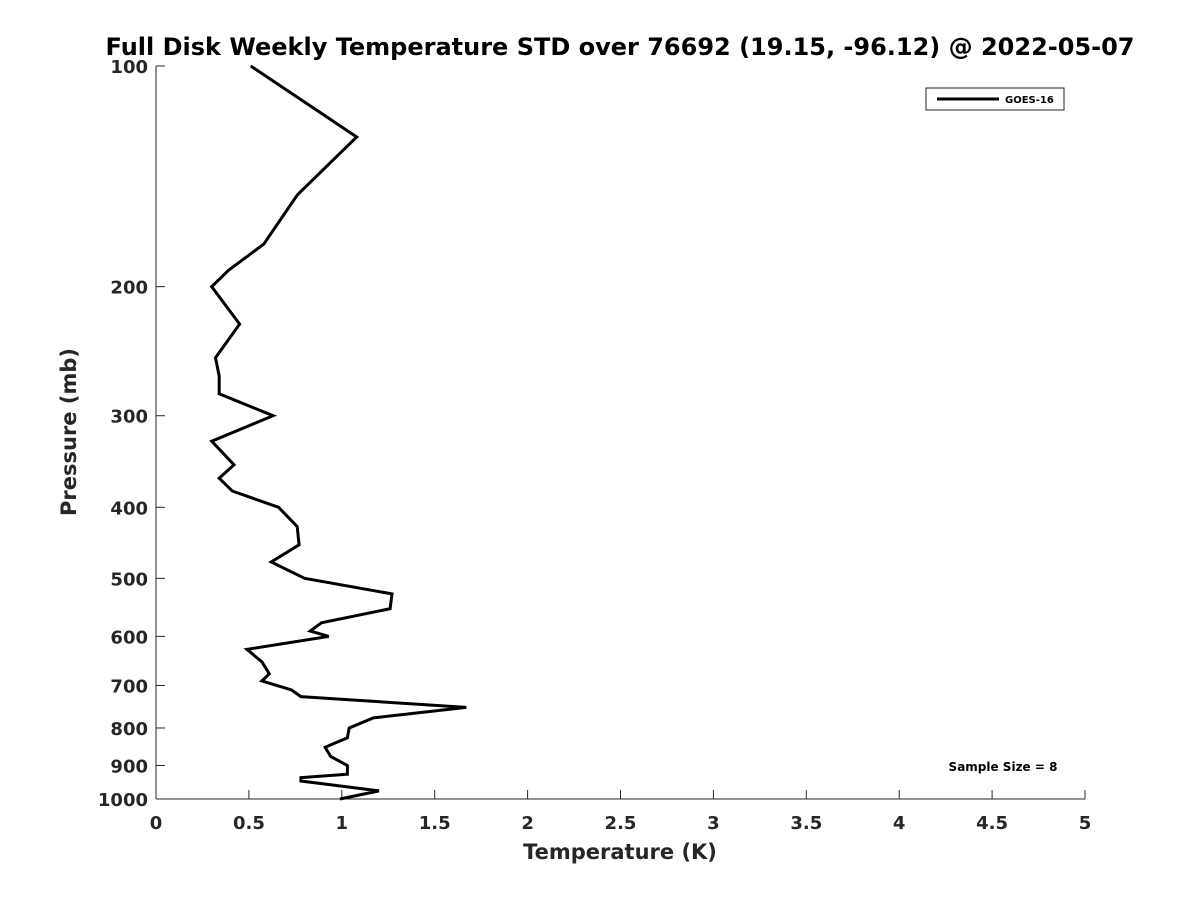 The image size is (1200, 900). Describe the element at coordinates (69, 432) in the screenshot. I see `y-axis-label: Pressure (mb)` at that location.